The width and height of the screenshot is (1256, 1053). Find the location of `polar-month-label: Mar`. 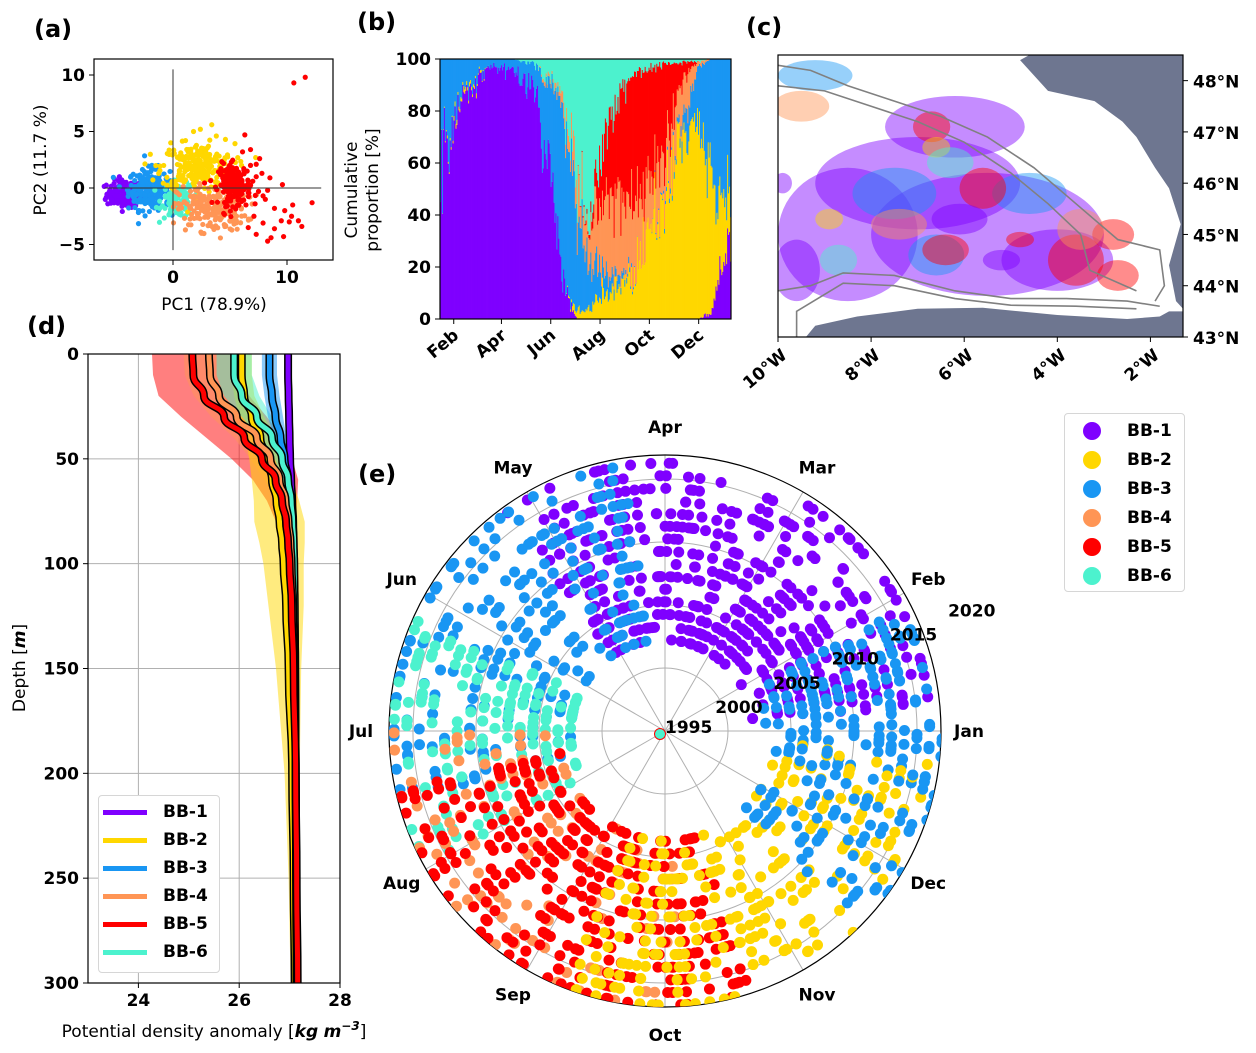

polar-month-label: Mar is located at coordinates (817, 469).